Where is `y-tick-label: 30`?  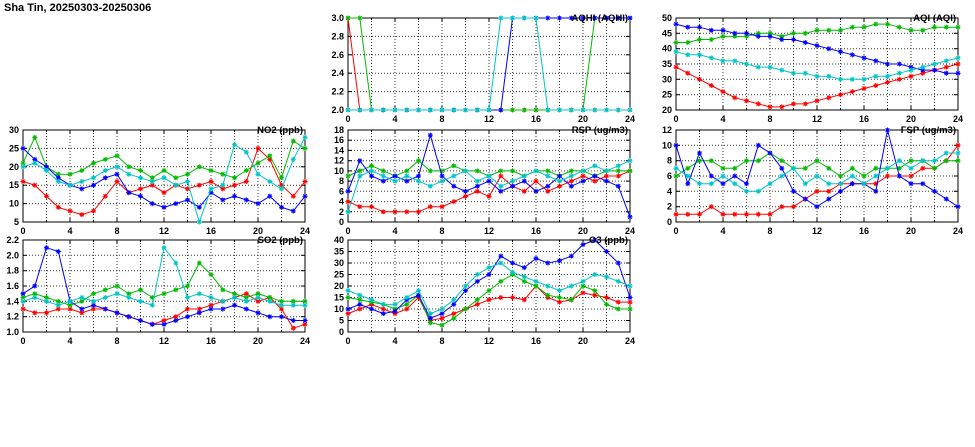 y-tick-label: 30 is located at coordinates (339, 263).